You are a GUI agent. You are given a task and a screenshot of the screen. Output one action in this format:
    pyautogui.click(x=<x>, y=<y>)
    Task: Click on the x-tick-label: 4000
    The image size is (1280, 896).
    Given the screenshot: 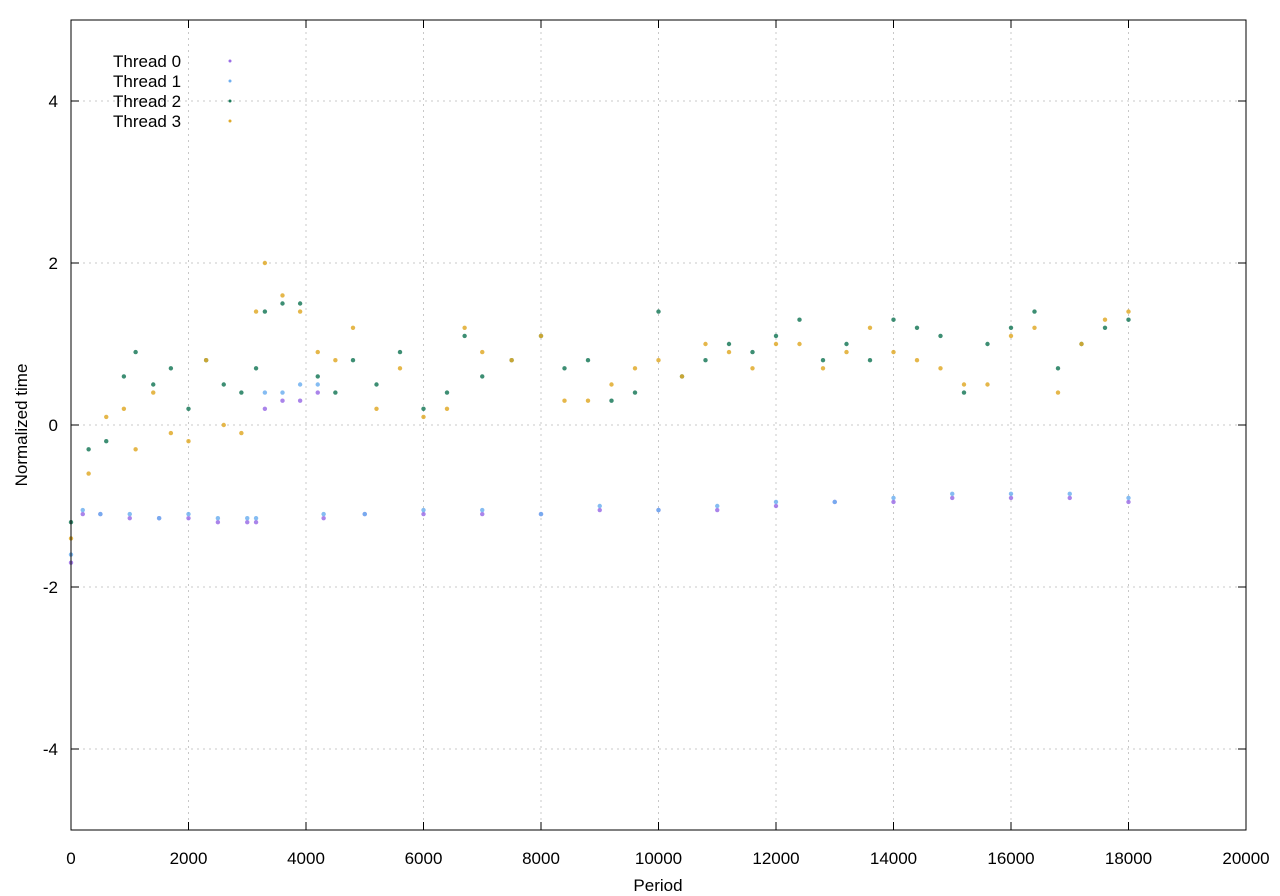 What is the action you would take?
    pyautogui.click(x=306, y=858)
    